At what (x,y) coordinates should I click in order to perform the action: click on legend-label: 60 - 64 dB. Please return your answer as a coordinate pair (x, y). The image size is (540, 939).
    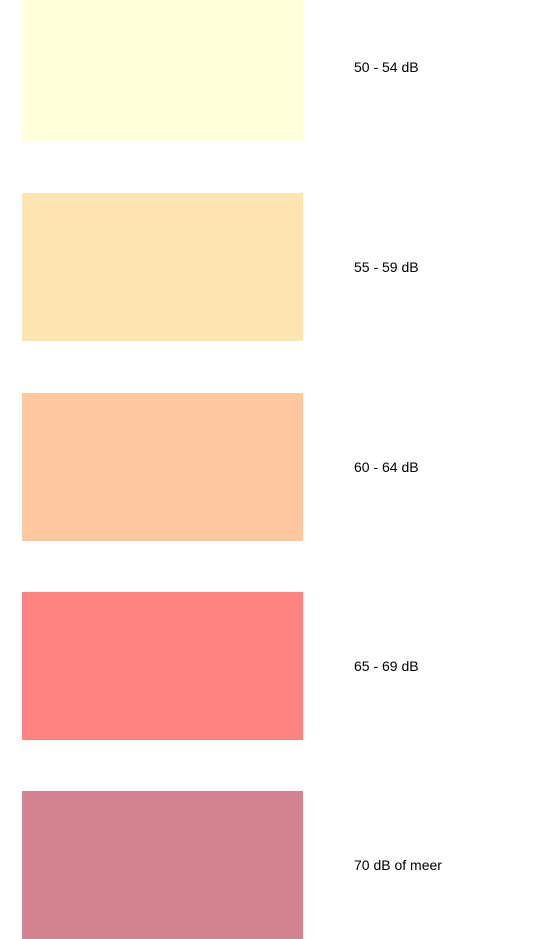
    Looking at the image, I should click on (386, 467).